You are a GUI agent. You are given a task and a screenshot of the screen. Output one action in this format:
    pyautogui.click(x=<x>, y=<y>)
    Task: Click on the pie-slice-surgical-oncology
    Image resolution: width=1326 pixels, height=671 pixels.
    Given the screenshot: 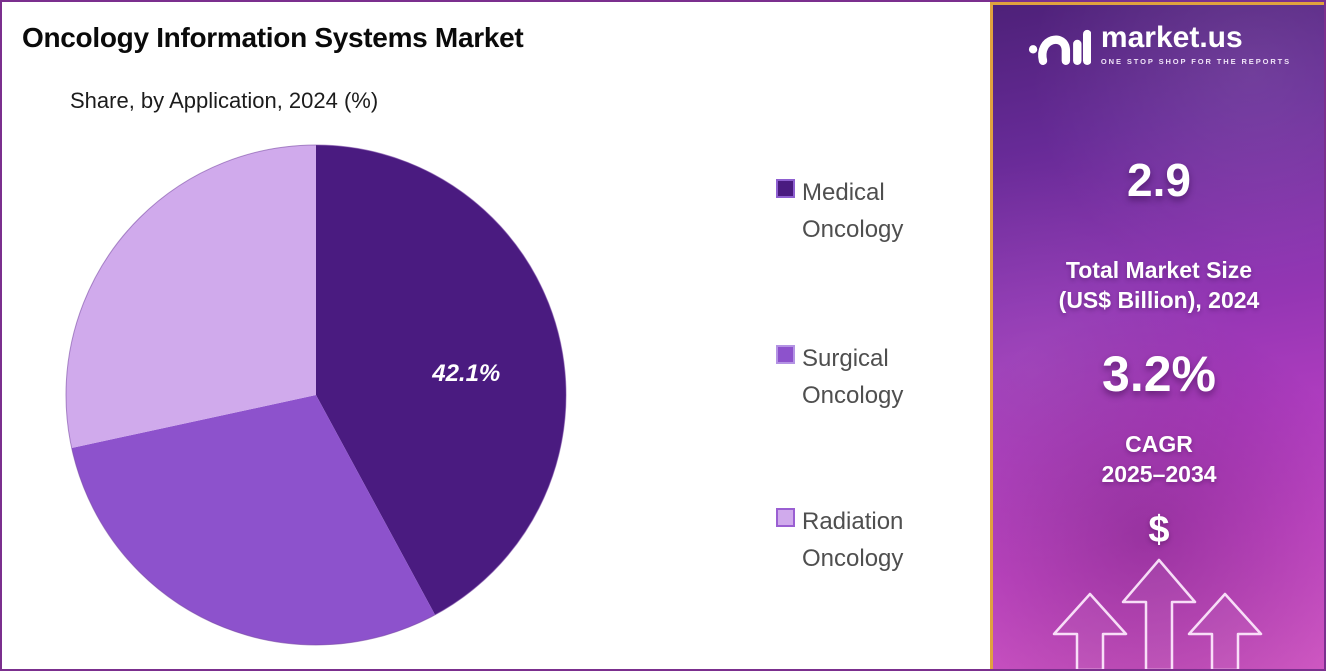 What is the action you would take?
    pyautogui.click(x=253, y=520)
    